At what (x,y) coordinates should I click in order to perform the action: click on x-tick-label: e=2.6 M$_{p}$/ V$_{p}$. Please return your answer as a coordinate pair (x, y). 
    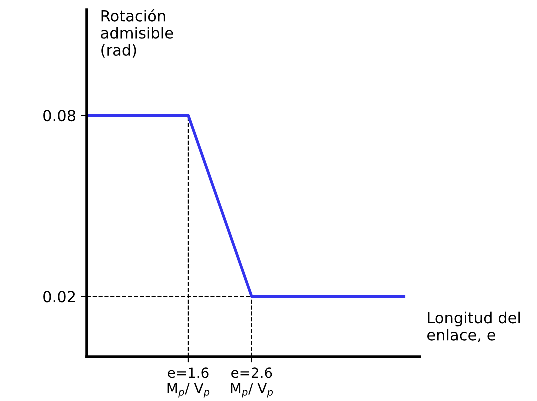
    Looking at the image, I should click on (252, 383).